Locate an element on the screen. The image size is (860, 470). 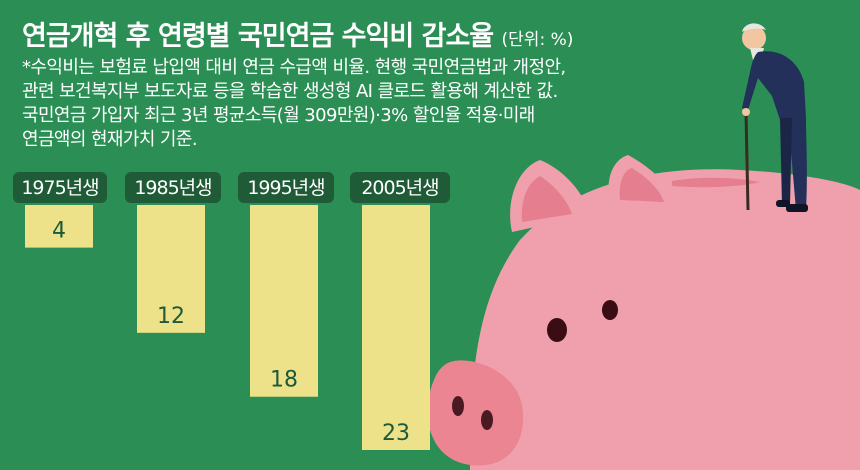
man-suit is located at coordinates (774, 130).